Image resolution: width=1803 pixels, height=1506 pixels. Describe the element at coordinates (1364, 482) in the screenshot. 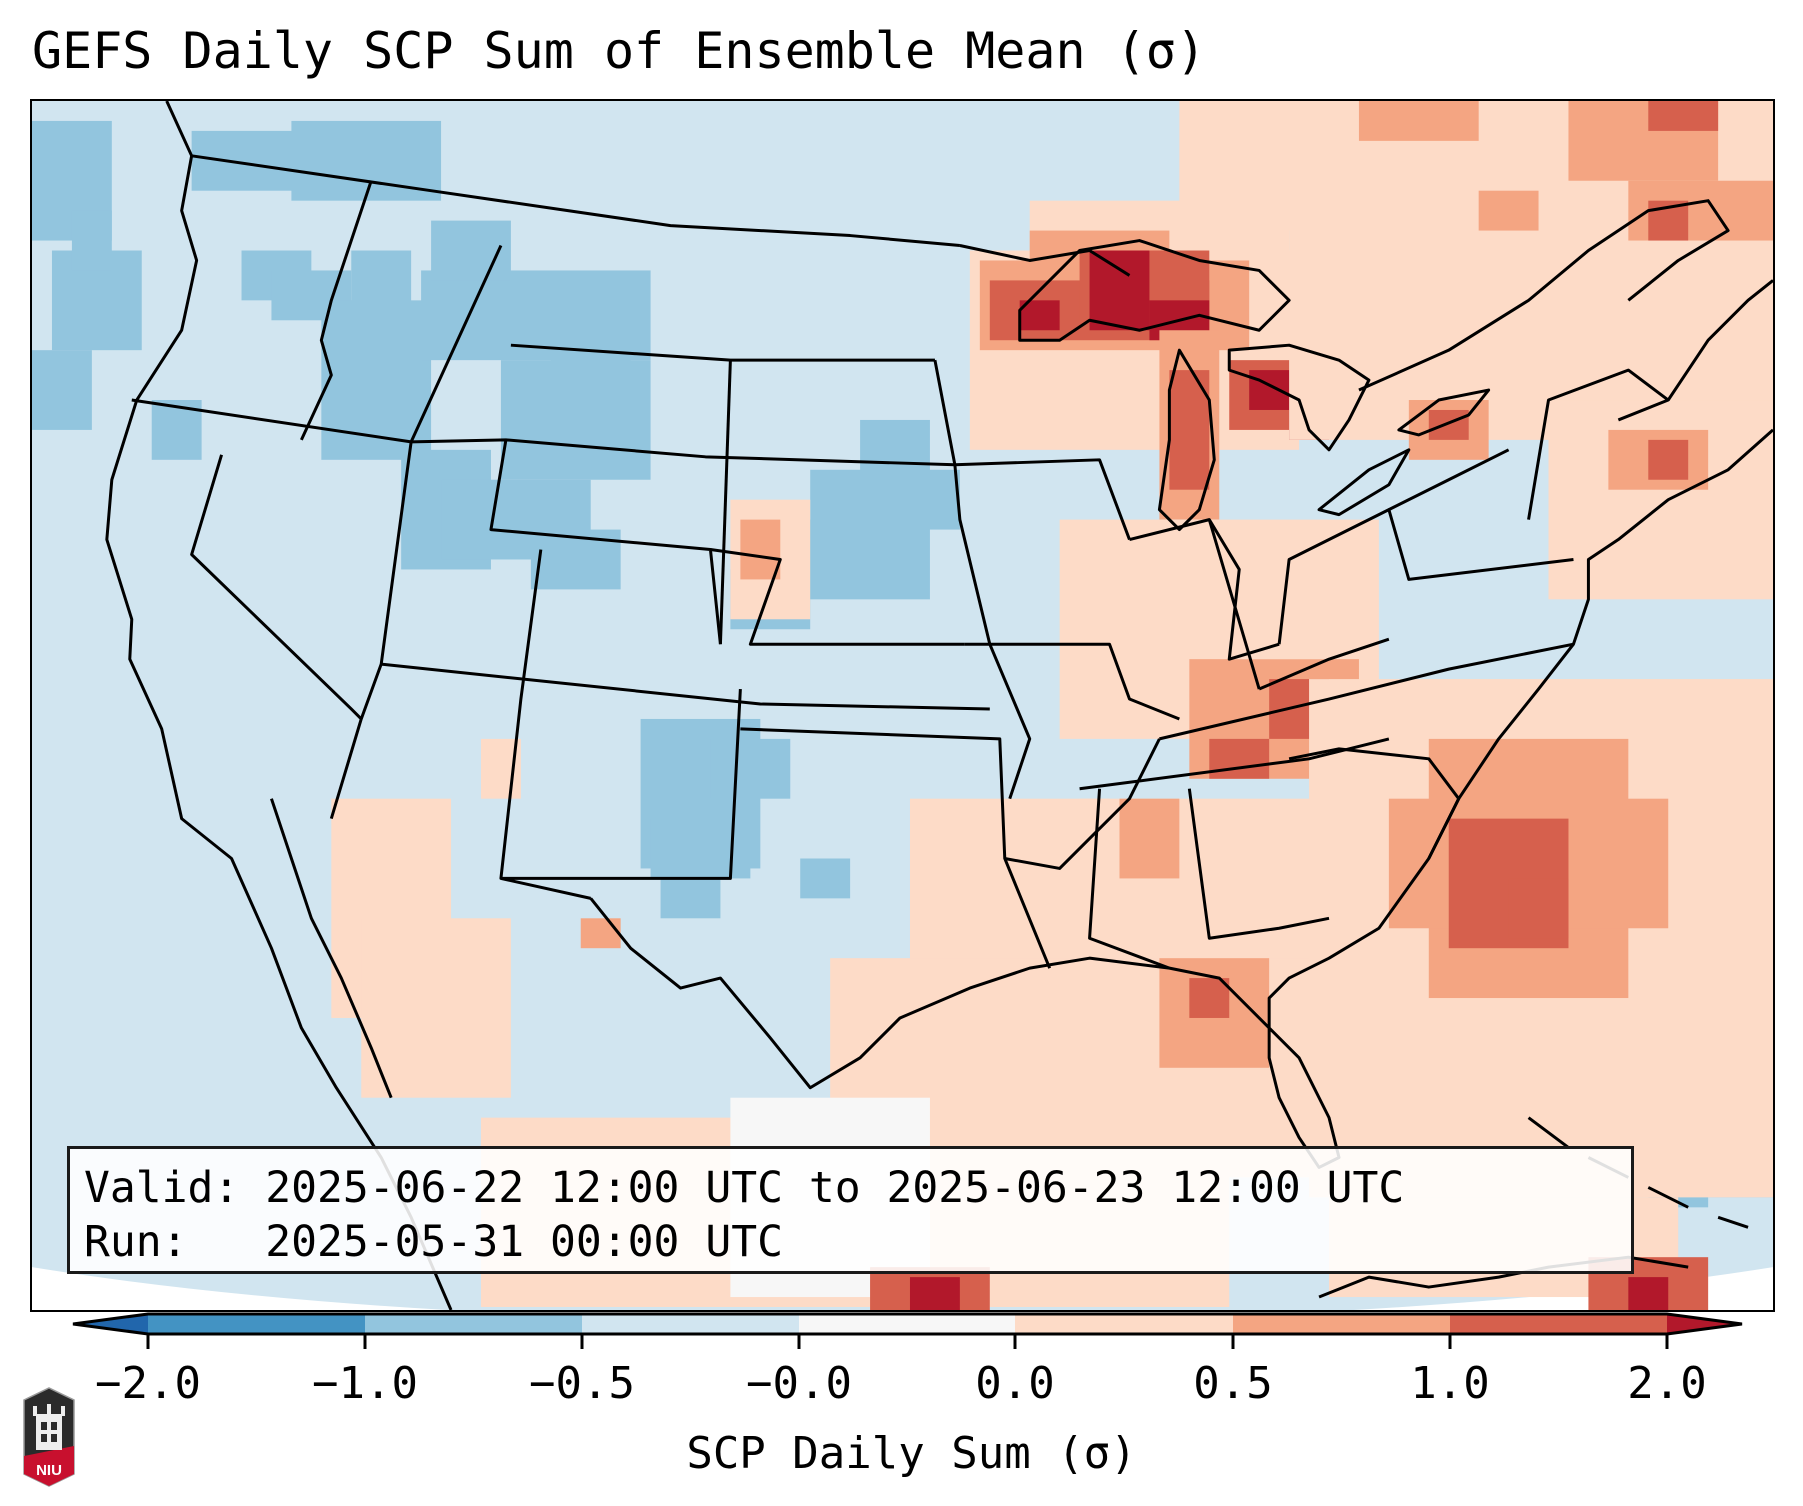

I see `lake-erie` at that location.